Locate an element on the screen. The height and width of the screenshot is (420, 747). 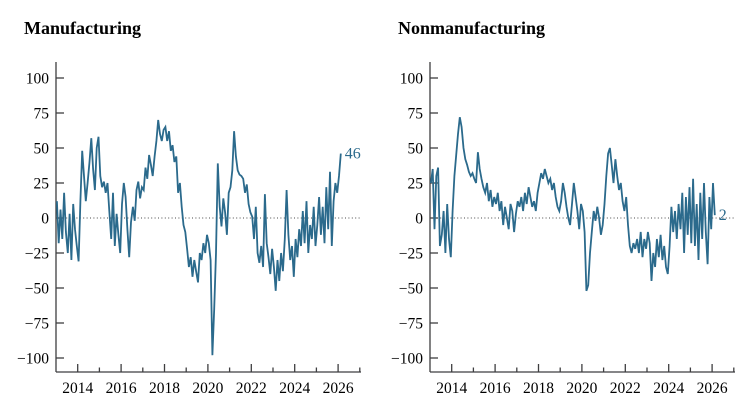
nonmanufacturing-chart-title: Nonmanufacturing is located at coordinates (472, 28).